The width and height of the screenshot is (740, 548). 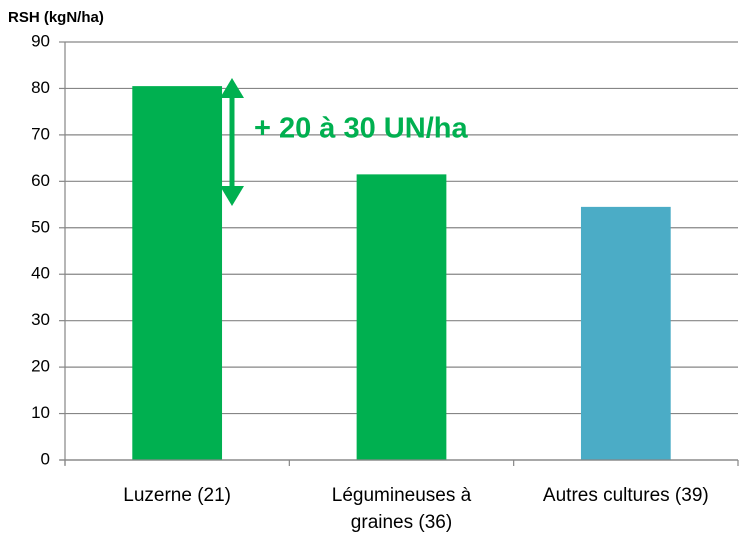 I want to click on x-tick-label: Légumineuses à graines (36), so click(x=401, y=509).